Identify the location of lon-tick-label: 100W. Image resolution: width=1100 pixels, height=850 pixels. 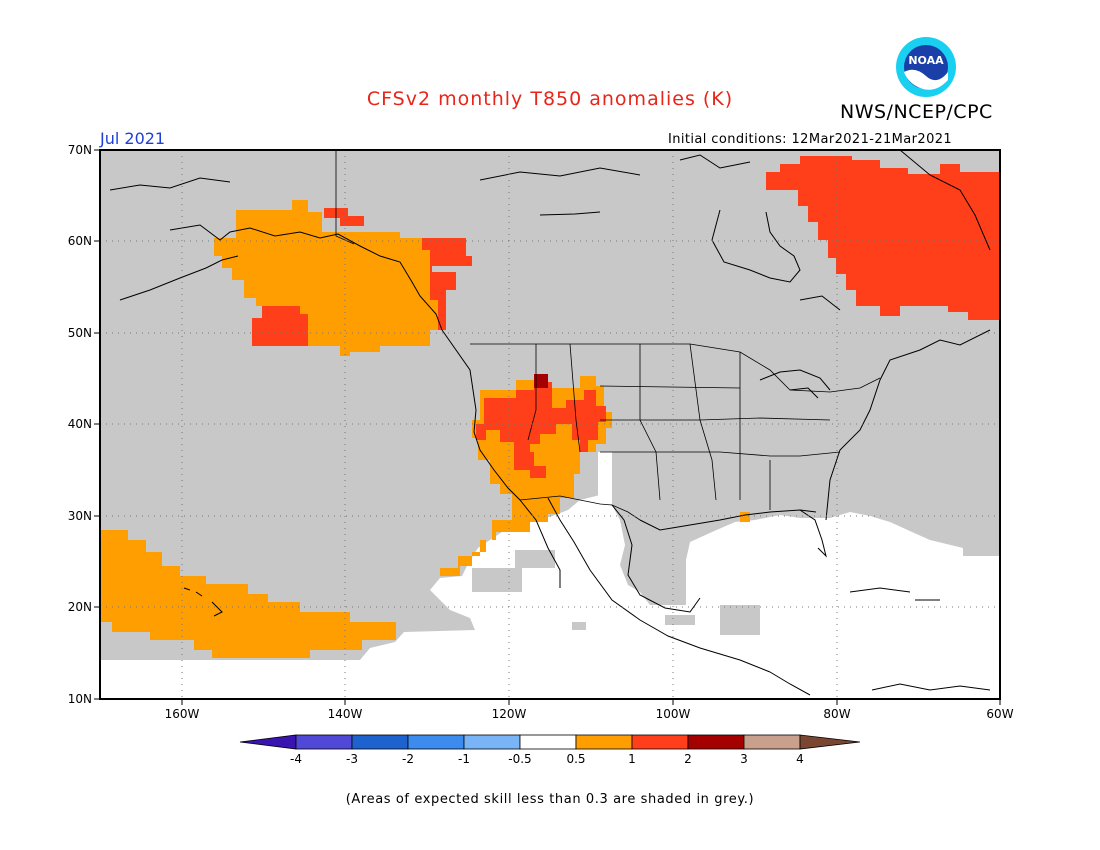
(673, 714).